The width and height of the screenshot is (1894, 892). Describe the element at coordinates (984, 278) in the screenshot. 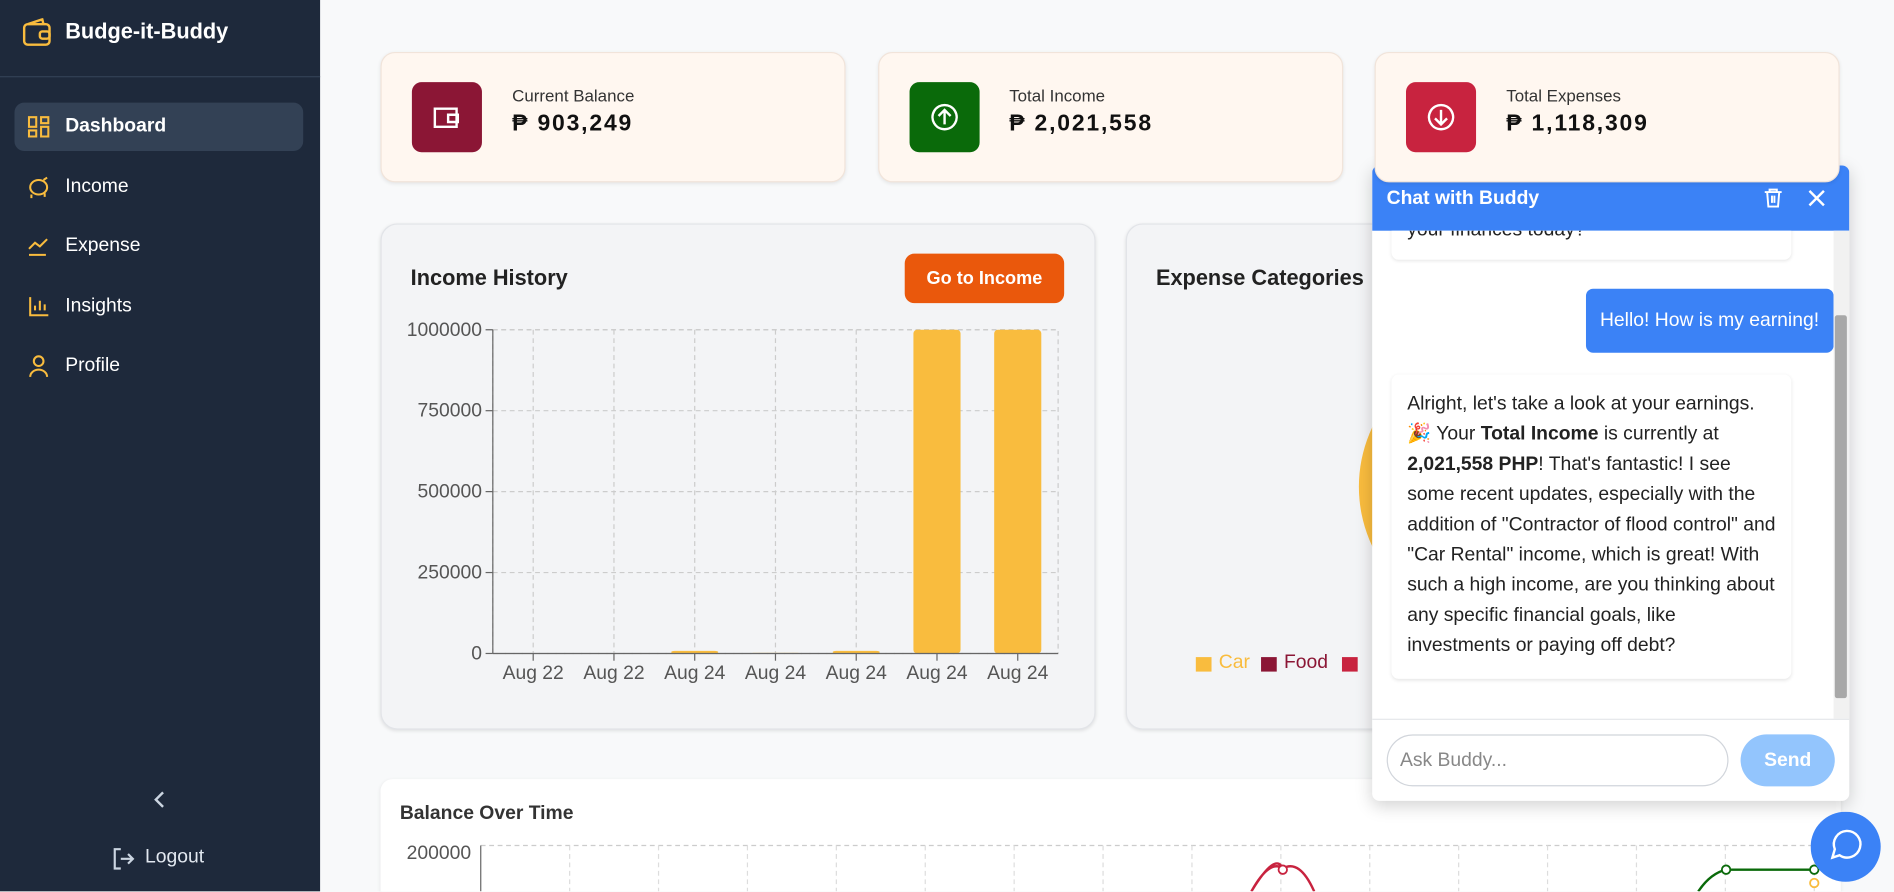

I see `go-to-income-button: Go to Income` at that location.